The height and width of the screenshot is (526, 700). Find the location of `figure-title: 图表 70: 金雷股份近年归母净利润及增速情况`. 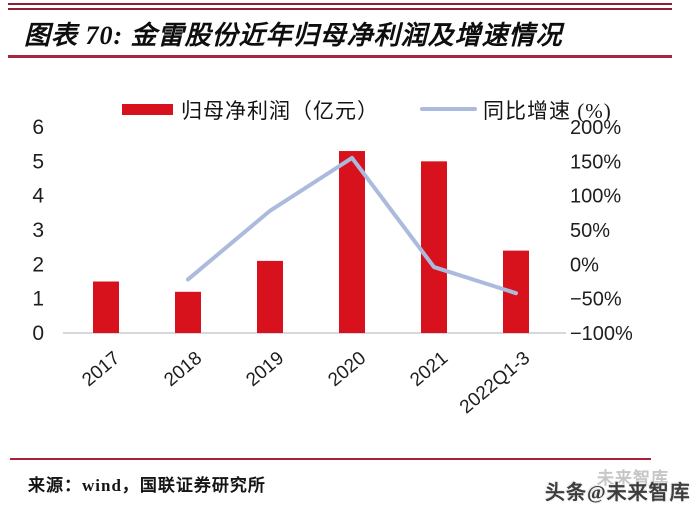

figure-title: 图表 70: 金雷股份近年归母净利润及增速情况 is located at coordinates (293, 35).